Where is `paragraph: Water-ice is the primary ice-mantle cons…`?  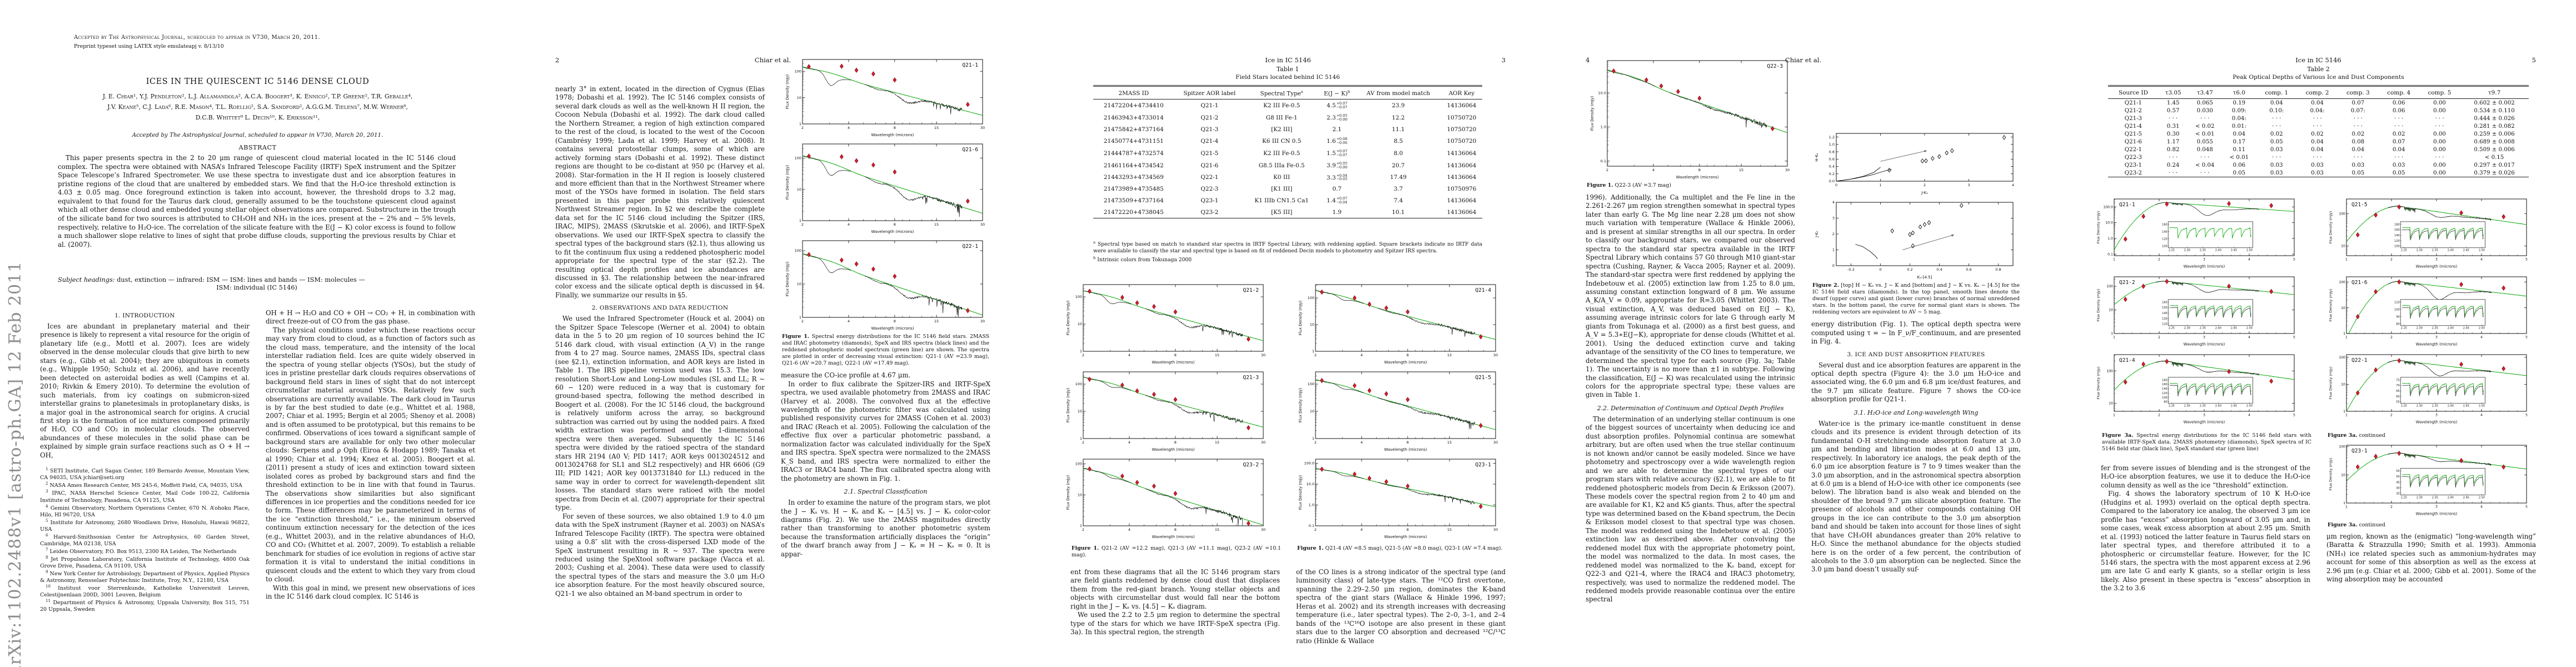
paragraph: Water-ice is the primary ice-mantle cons… is located at coordinates (1916, 496).